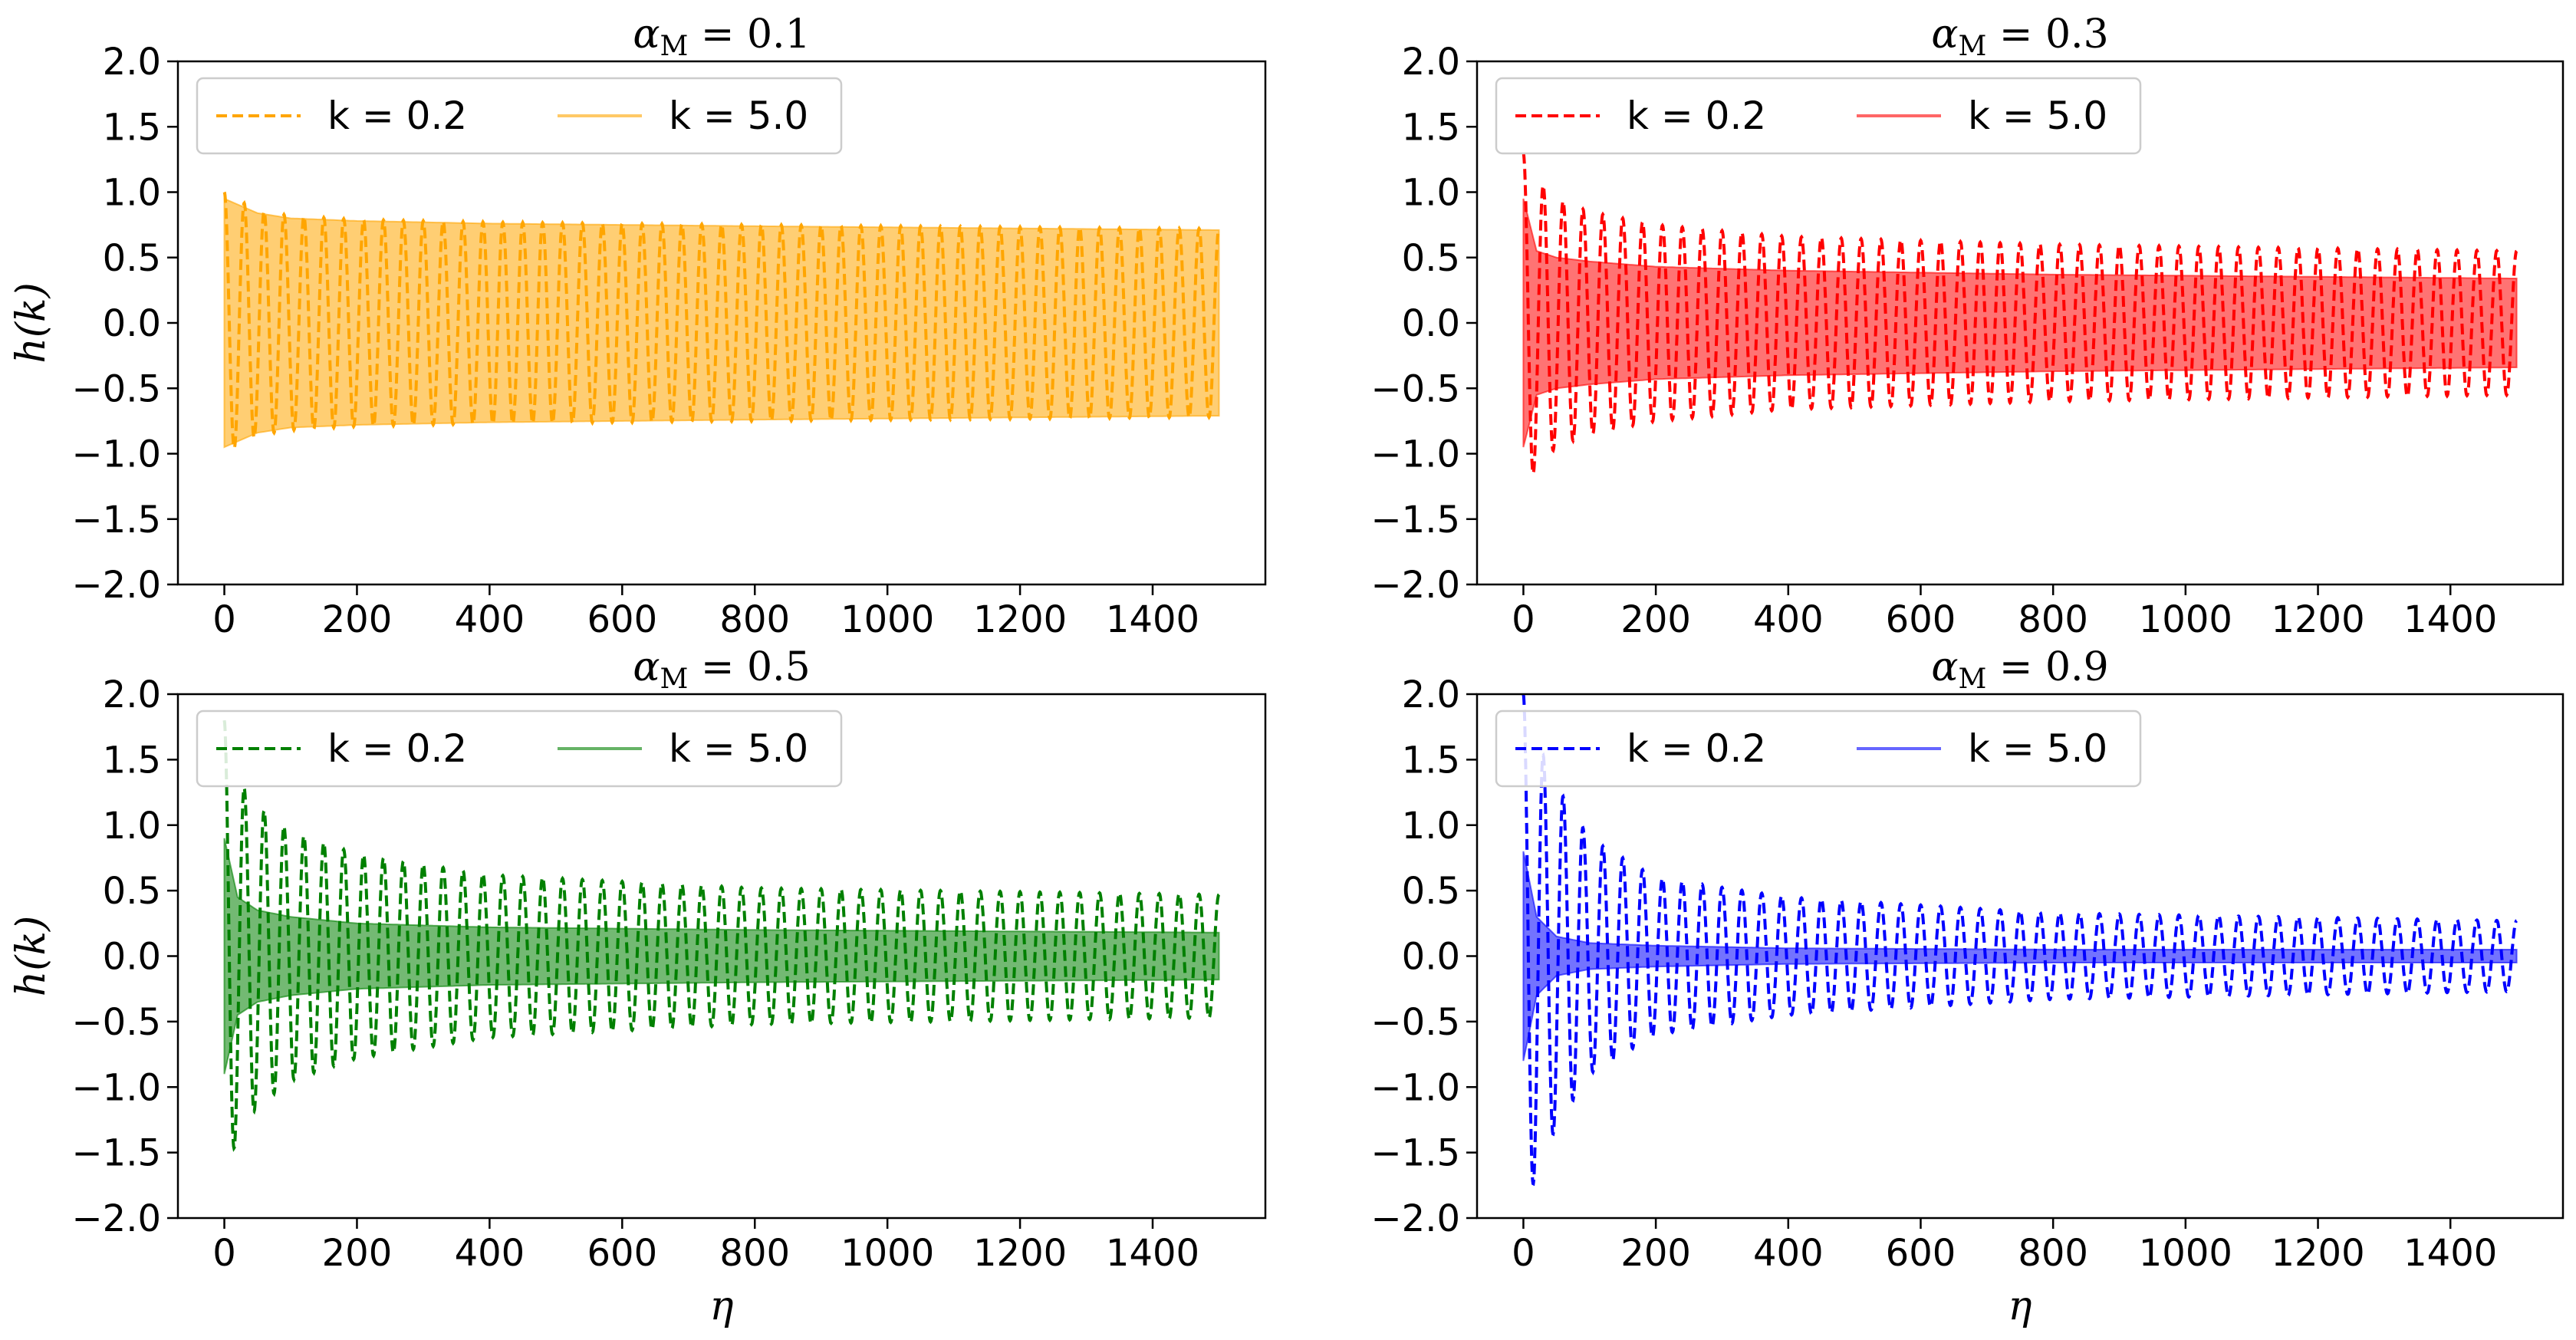  What do you see at coordinates (2019, 669) in the screenshot?
I see `subplot-title: αM = 0.9` at bounding box center [2019, 669].